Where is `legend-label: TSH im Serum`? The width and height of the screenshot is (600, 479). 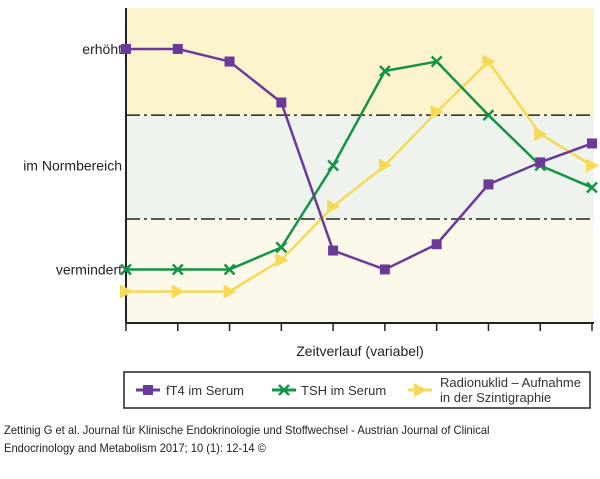
legend-label: TSH im Serum is located at coordinates (343, 390).